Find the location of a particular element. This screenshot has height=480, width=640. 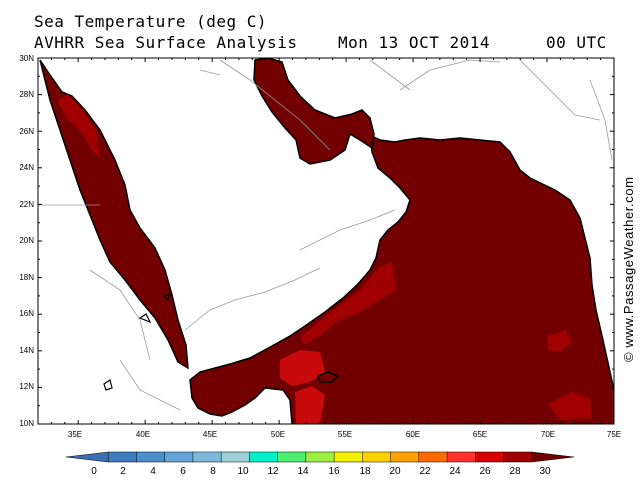

colorbar-label: 8 is located at coordinates (213, 471).